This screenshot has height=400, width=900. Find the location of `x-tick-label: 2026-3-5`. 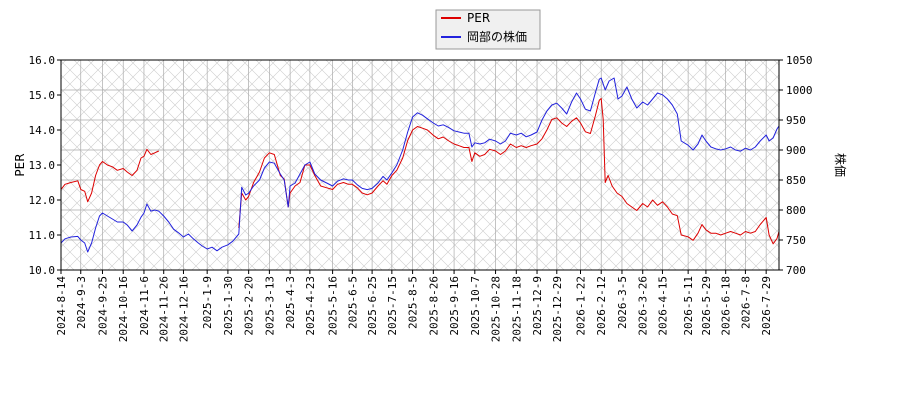

x-tick-label: 2026-3-5 is located at coordinates (622, 302).